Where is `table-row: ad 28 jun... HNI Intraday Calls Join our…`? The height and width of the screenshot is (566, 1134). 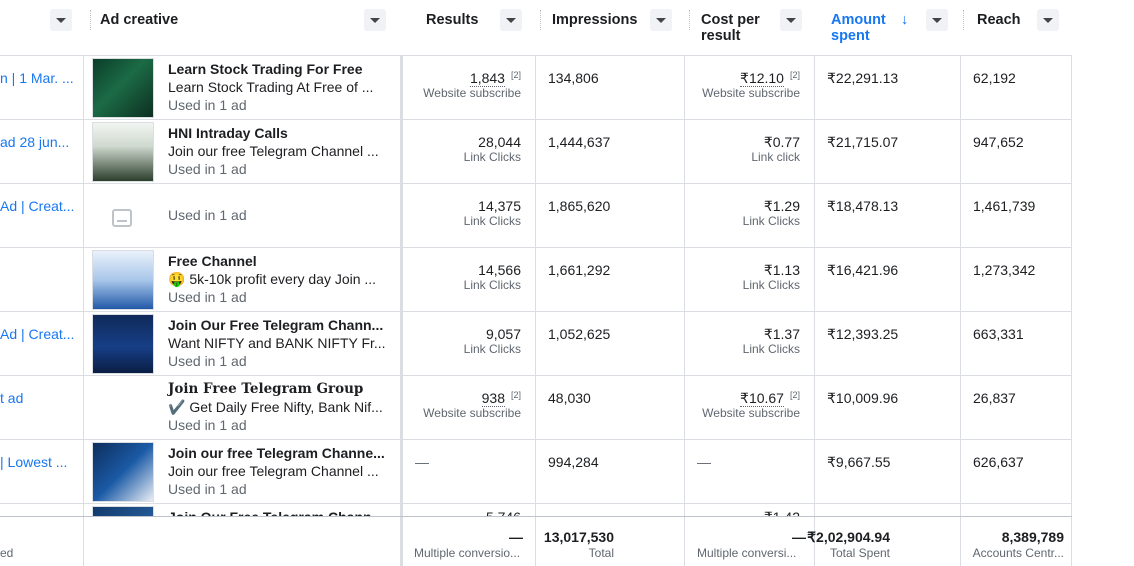
table-row: ad 28 jun... HNI Intraday Calls Join our… is located at coordinates (536, 152).